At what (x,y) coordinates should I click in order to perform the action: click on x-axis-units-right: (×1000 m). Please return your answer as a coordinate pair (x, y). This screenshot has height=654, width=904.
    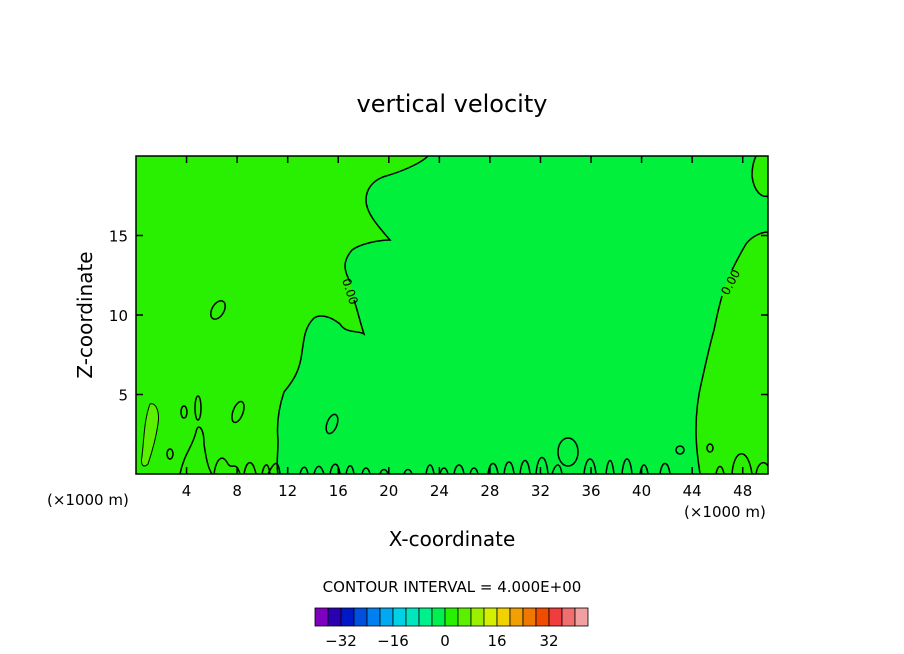
    Looking at the image, I should click on (725, 512).